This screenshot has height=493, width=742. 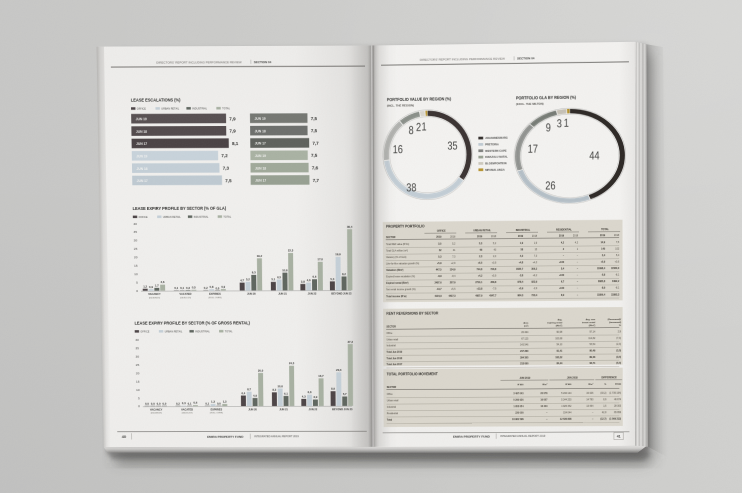 I want to click on svg-text: TOTAL PORTFOLIO MOVEMENT, so click(x=413, y=374).